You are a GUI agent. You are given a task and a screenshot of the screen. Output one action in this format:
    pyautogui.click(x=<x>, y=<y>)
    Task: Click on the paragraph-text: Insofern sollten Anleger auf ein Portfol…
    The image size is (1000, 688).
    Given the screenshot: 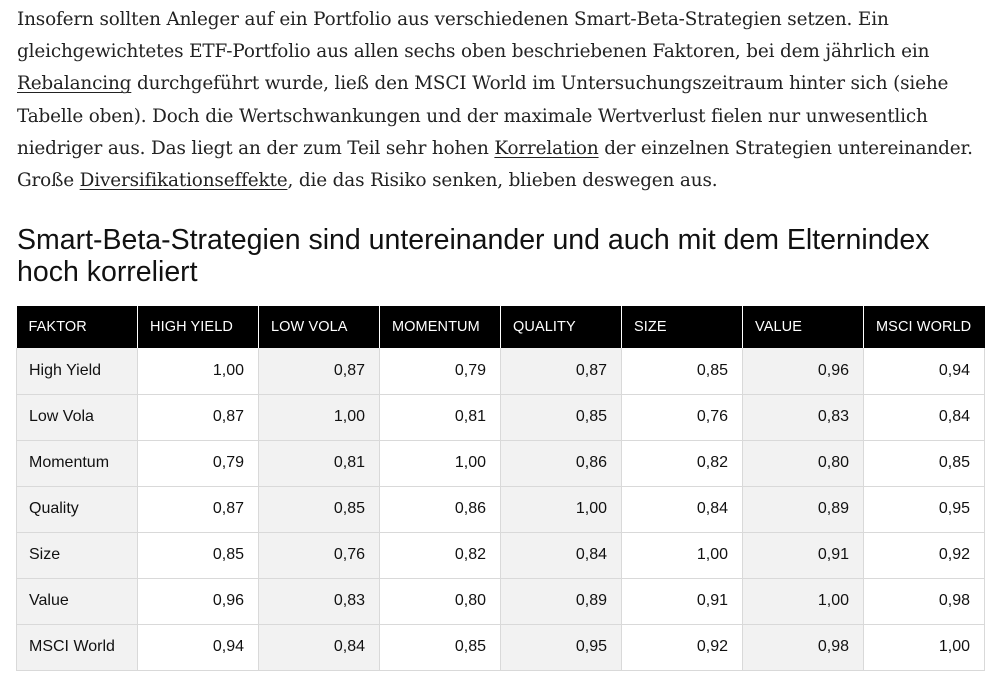 What is the action you would take?
    pyautogui.click(x=473, y=36)
    